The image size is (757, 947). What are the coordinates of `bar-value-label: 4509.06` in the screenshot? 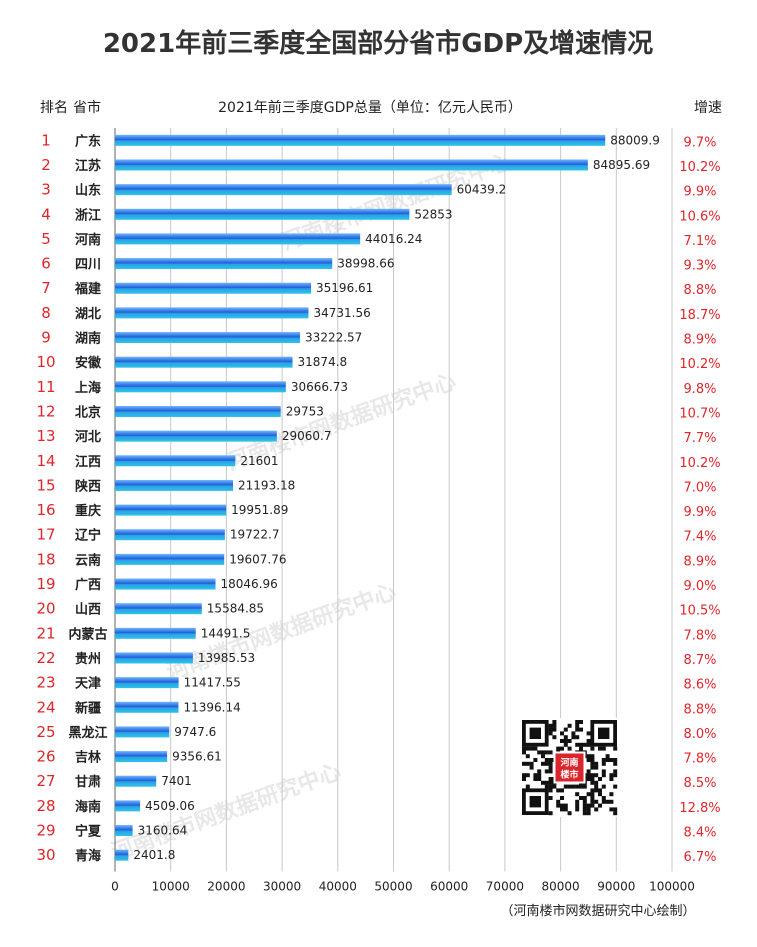 It's located at (170, 806).